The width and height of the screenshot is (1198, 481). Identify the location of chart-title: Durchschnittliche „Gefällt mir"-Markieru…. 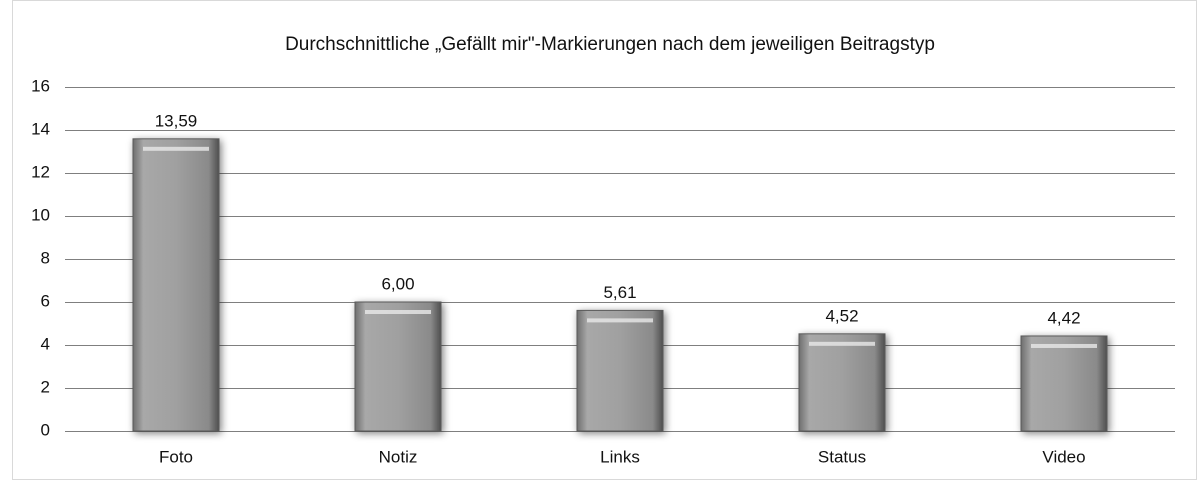
(610, 44).